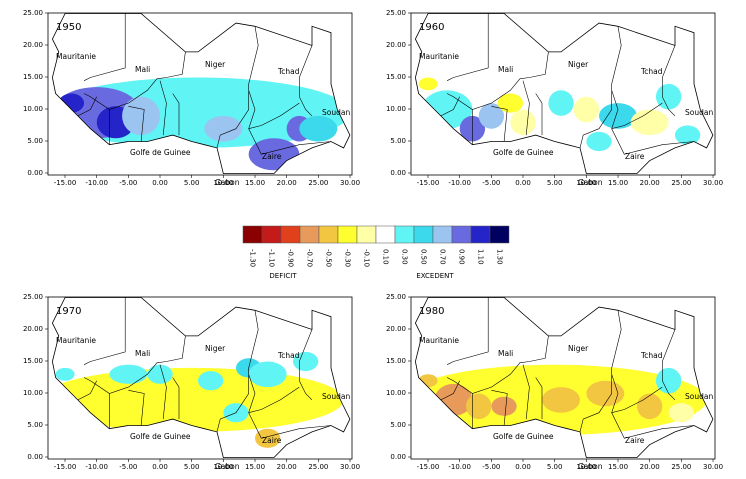  What do you see at coordinates (462, 257) in the screenshot?
I see `legend-label: 0.90` at bounding box center [462, 257].